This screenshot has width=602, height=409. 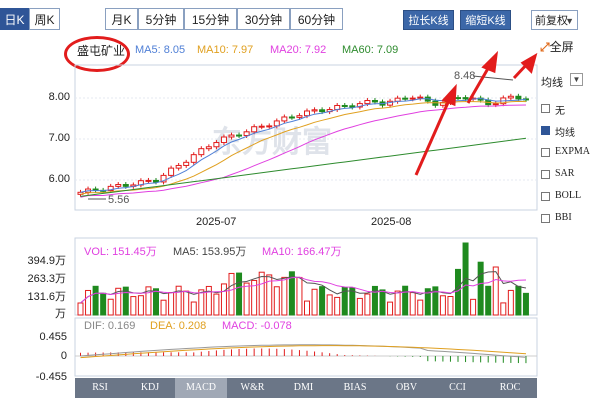 I want to click on option-sar-checkbox, so click(x=545, y=174).